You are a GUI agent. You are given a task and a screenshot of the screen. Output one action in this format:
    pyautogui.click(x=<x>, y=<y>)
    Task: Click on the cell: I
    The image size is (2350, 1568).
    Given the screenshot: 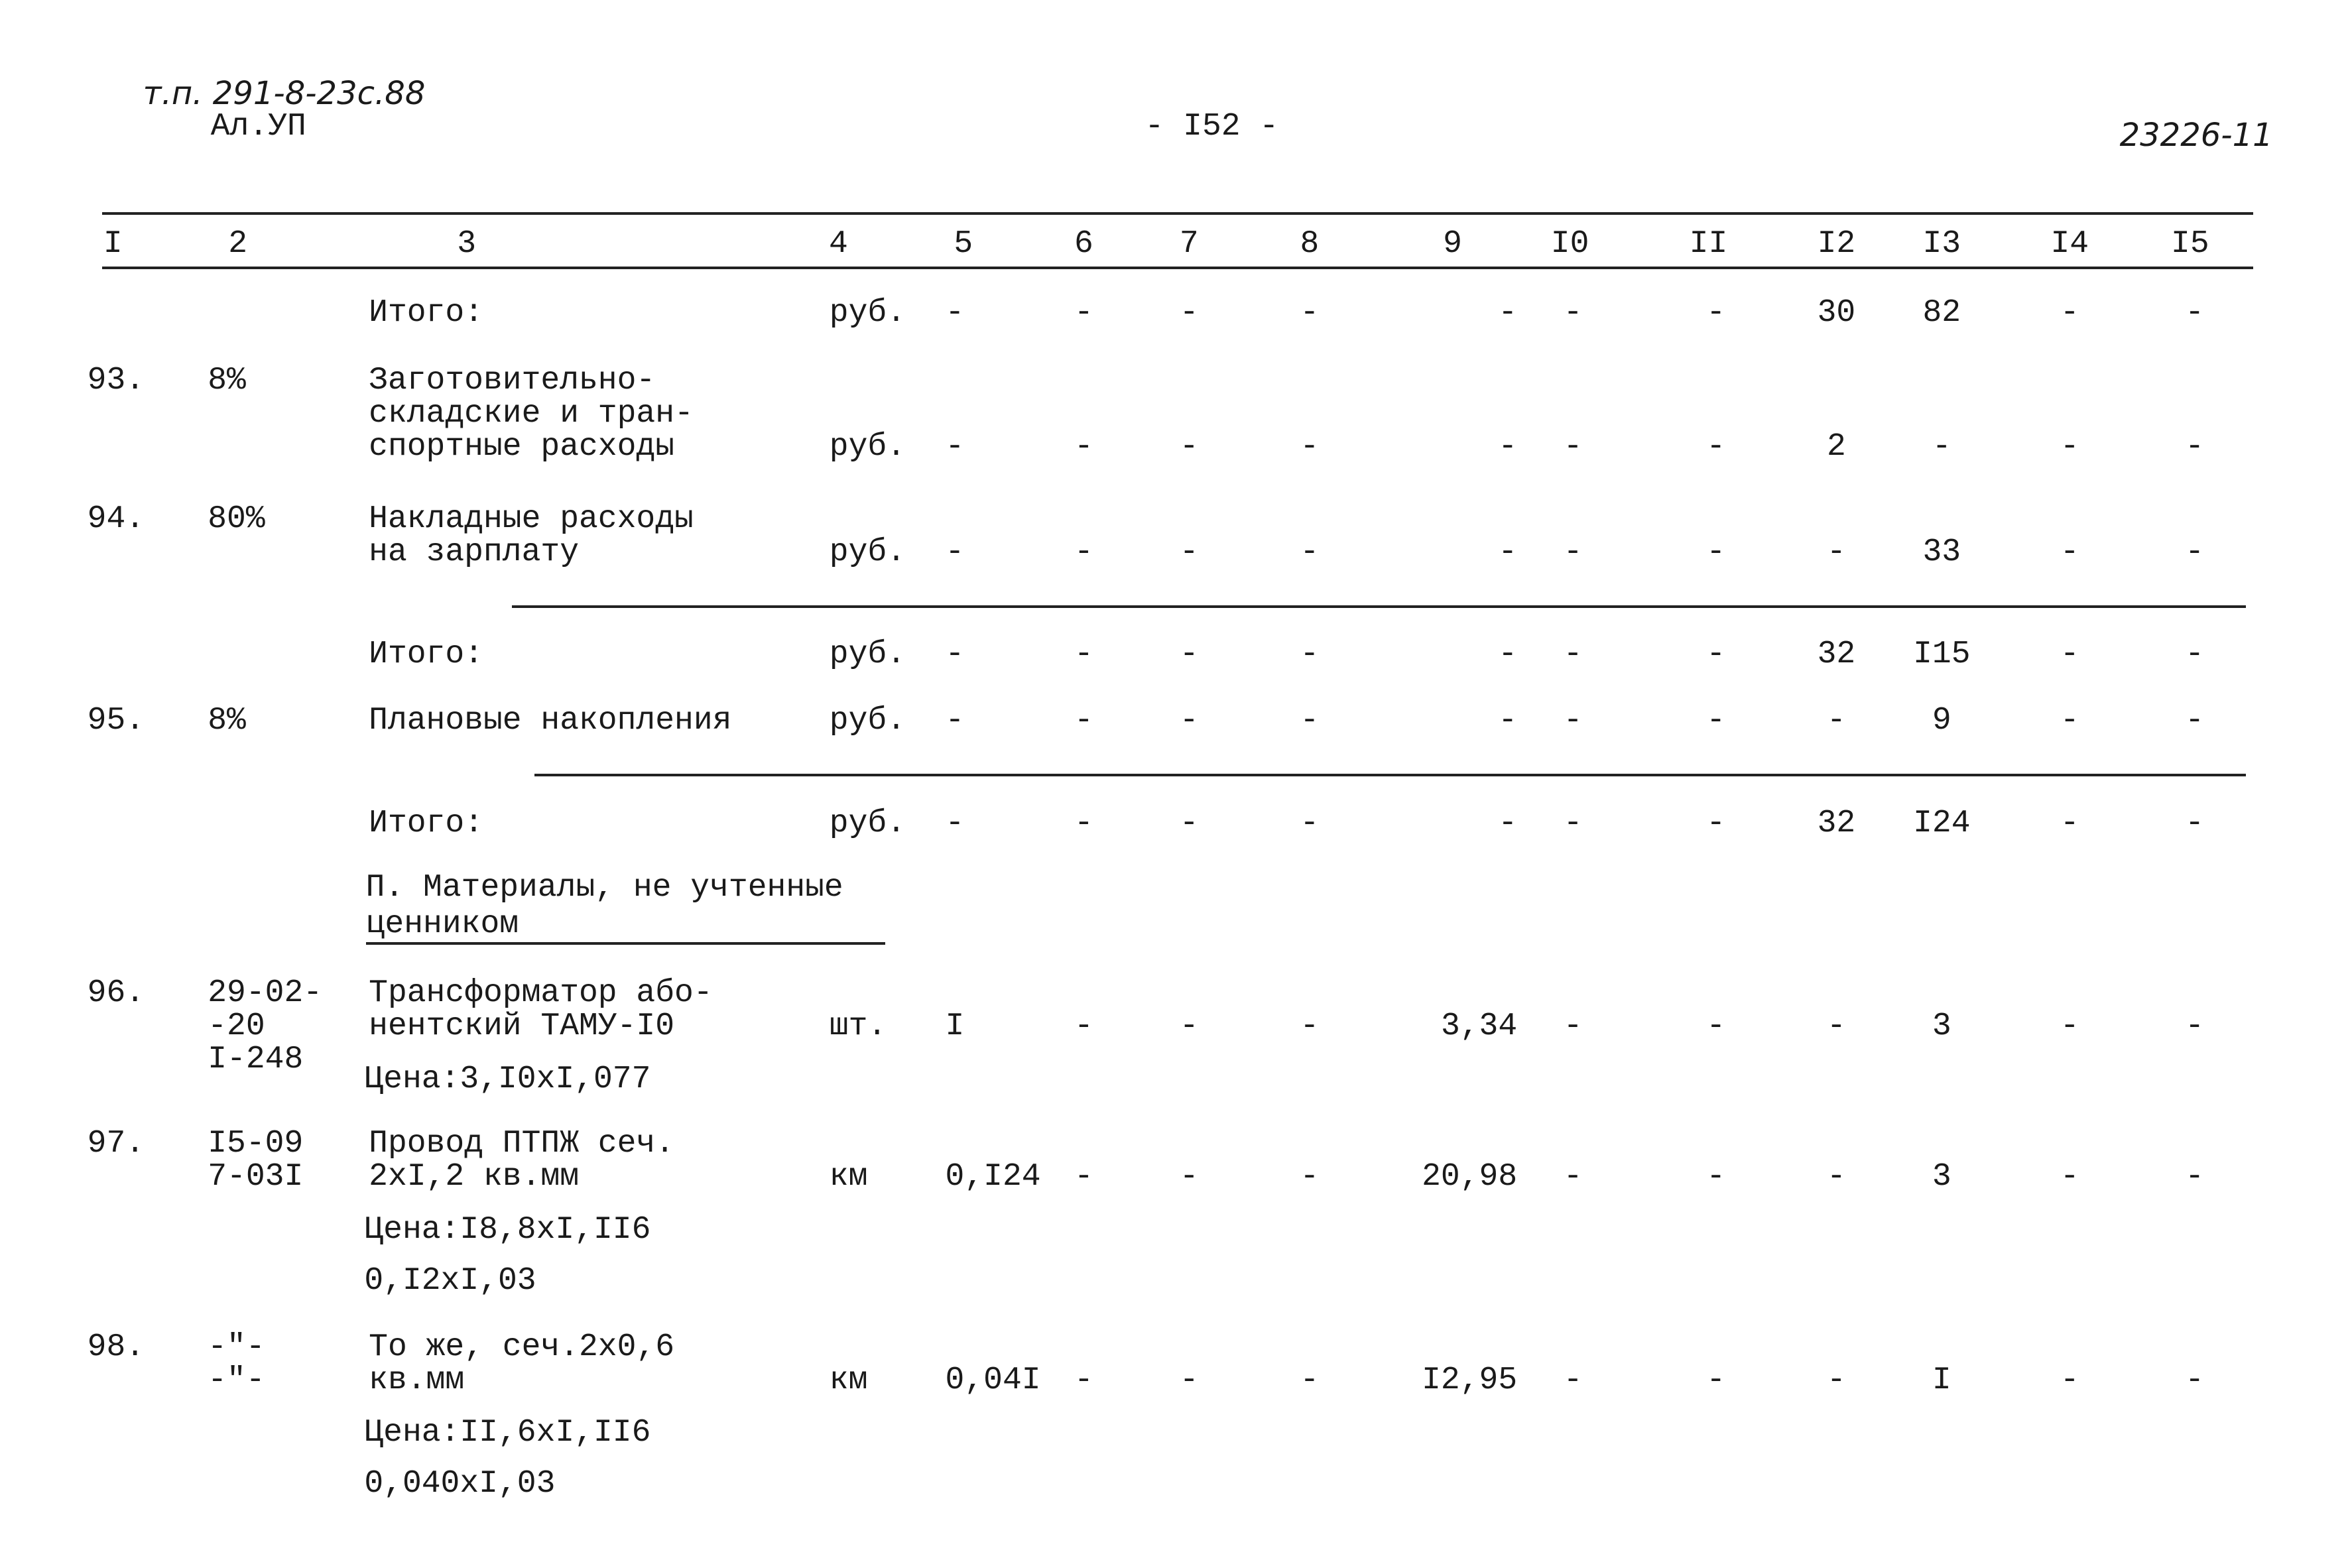 What is the action you would take?
    pyautogui.click(x=955, y=1026)
    